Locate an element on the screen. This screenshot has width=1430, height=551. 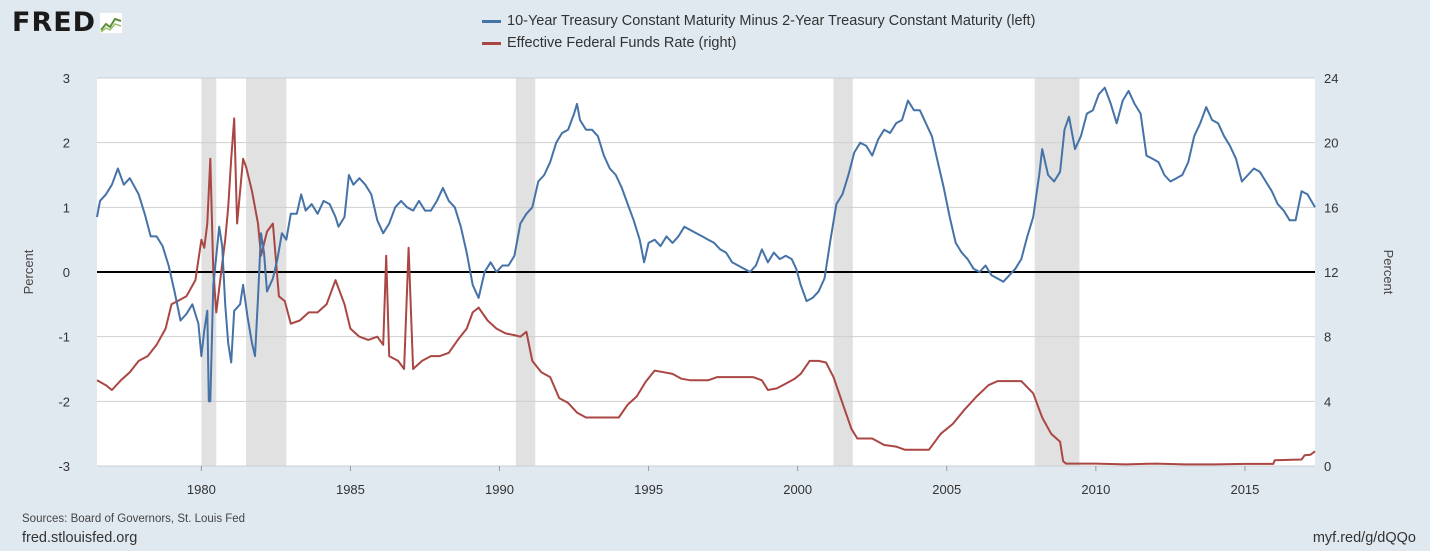
left-tick-label: -2 is located at coordinates (64, 401).